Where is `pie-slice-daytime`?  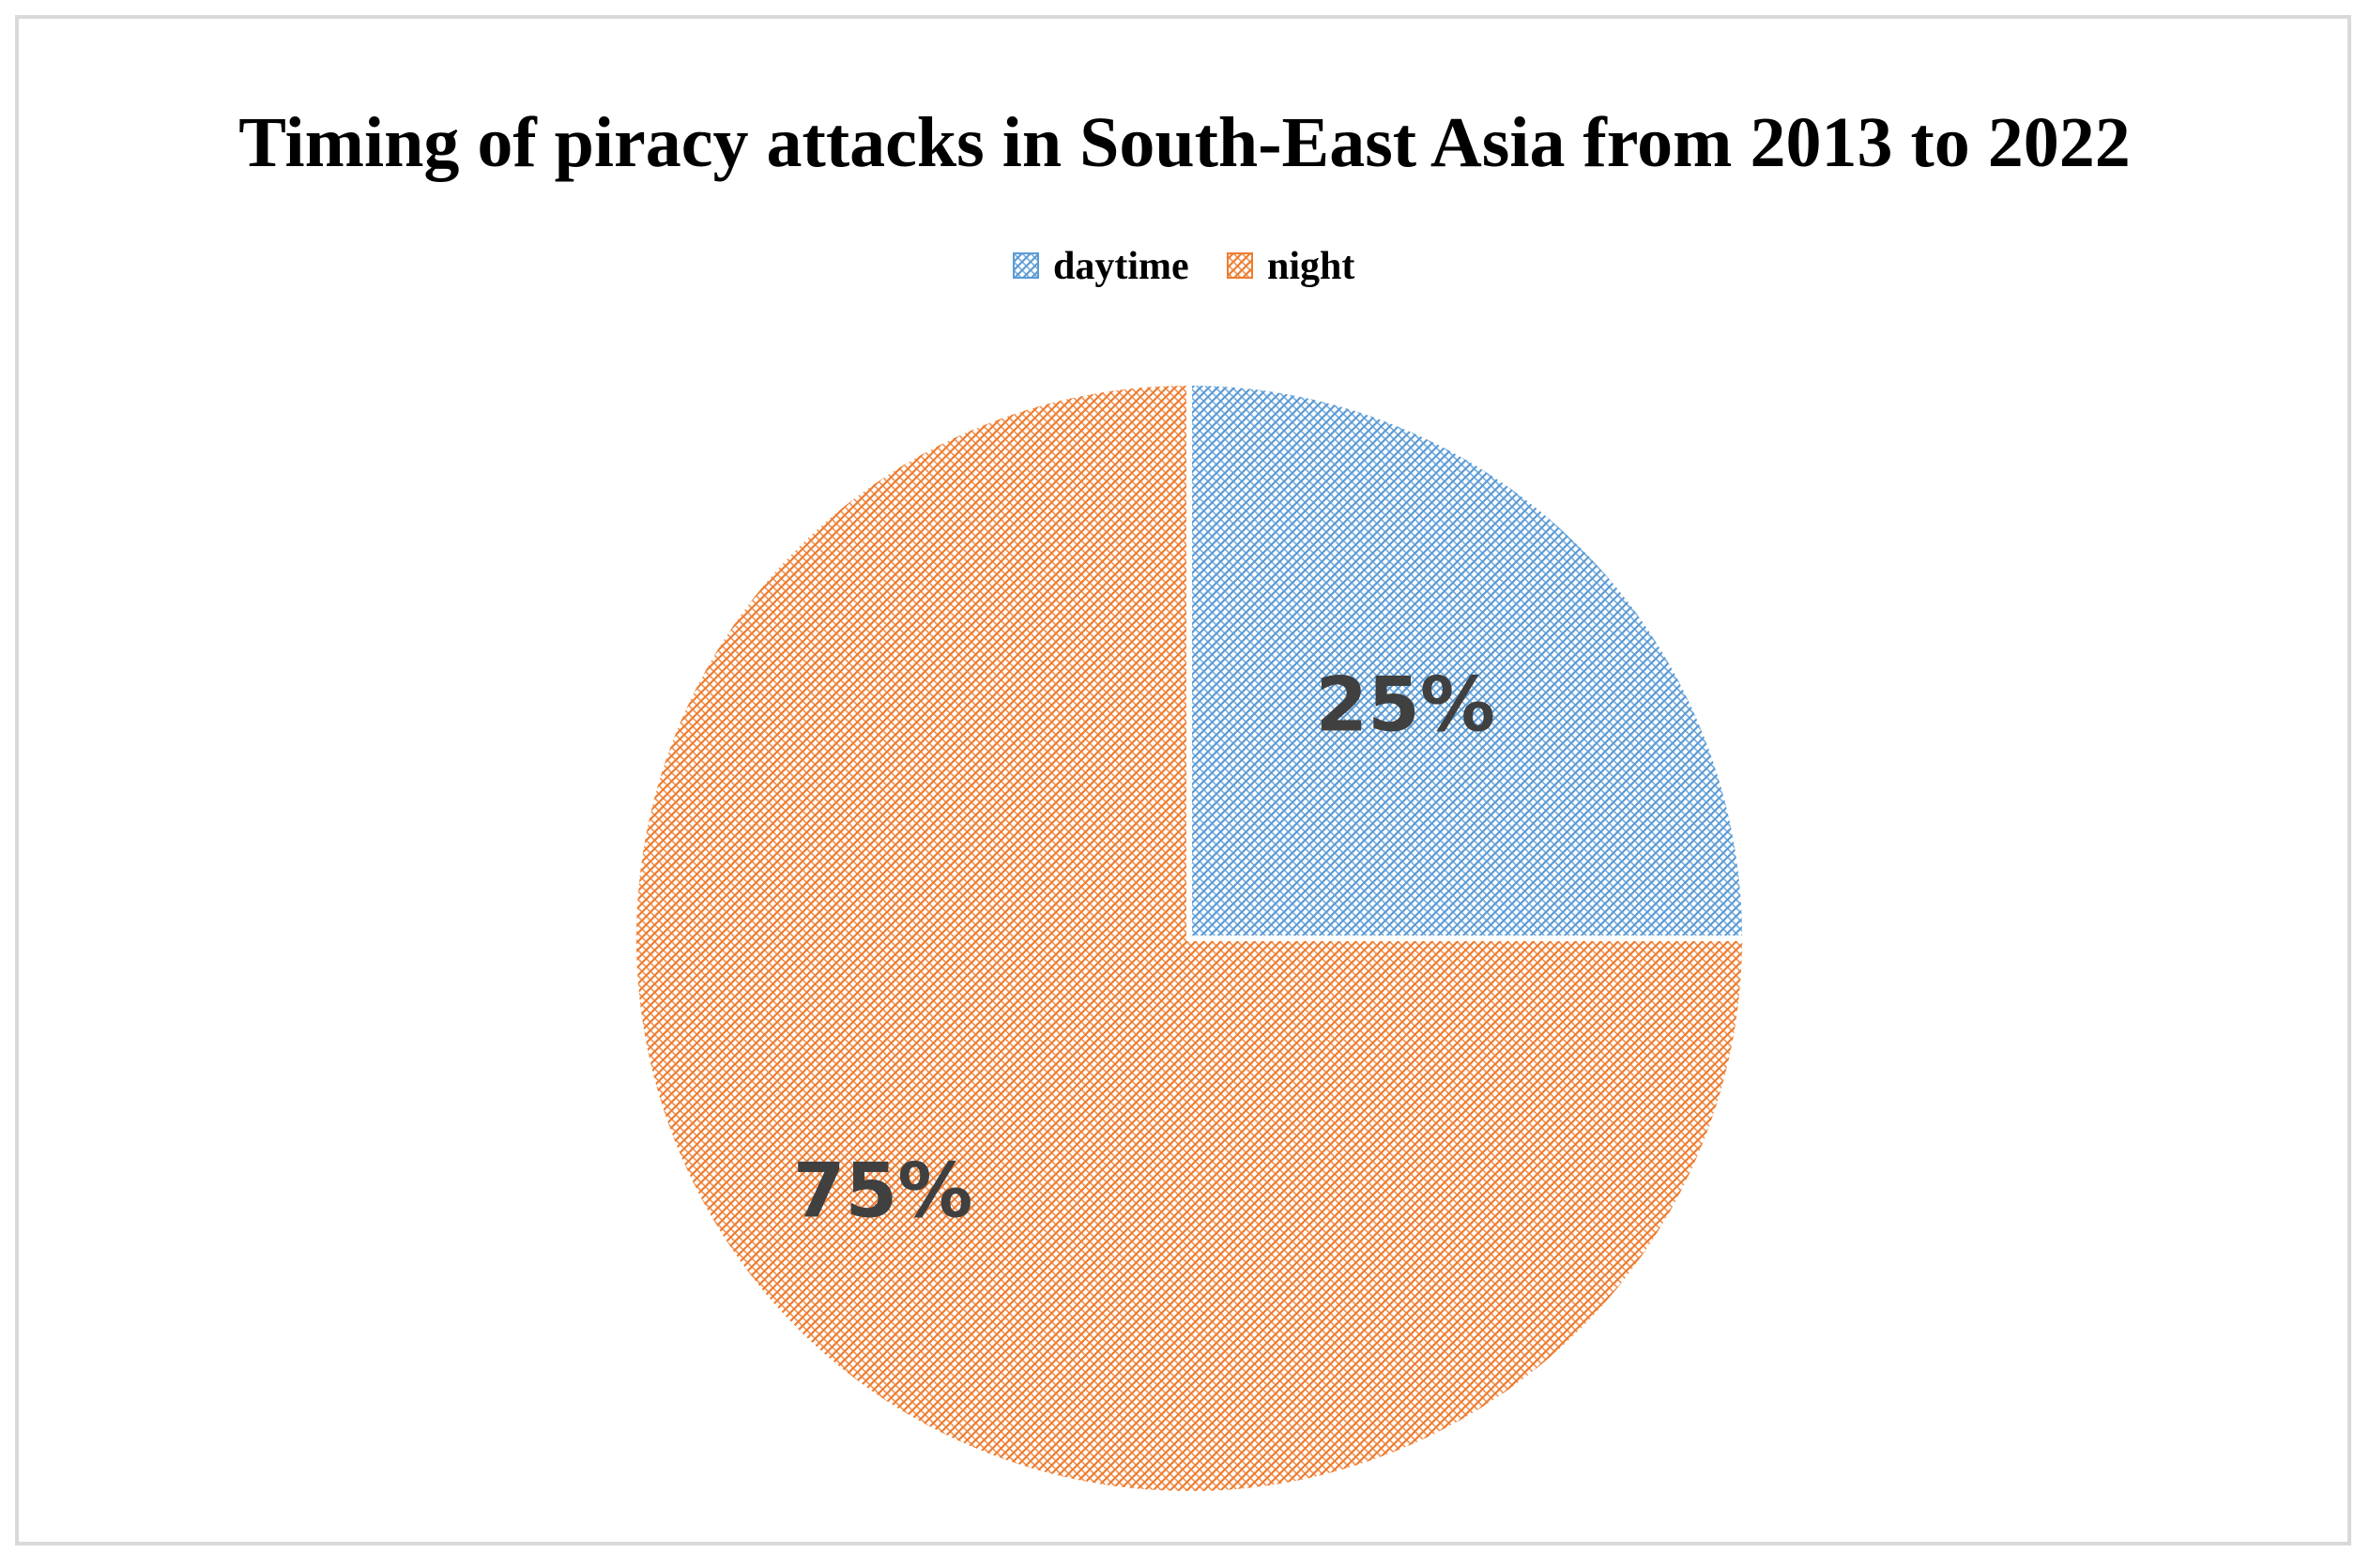
pie-slice-daytime is located at coordinates (1467, 660).